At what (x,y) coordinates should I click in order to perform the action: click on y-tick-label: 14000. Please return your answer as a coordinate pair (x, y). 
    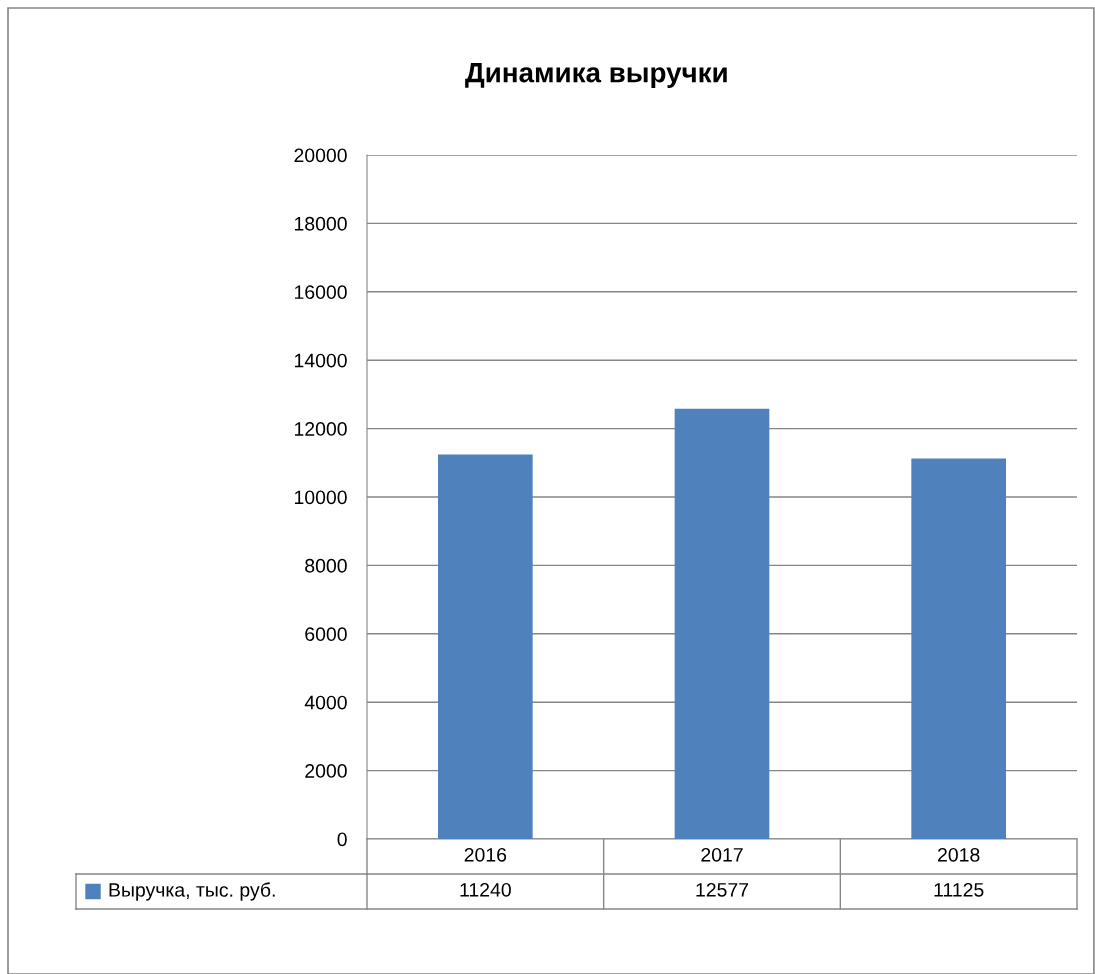
    Looking at the image, I should click on (320, 360).